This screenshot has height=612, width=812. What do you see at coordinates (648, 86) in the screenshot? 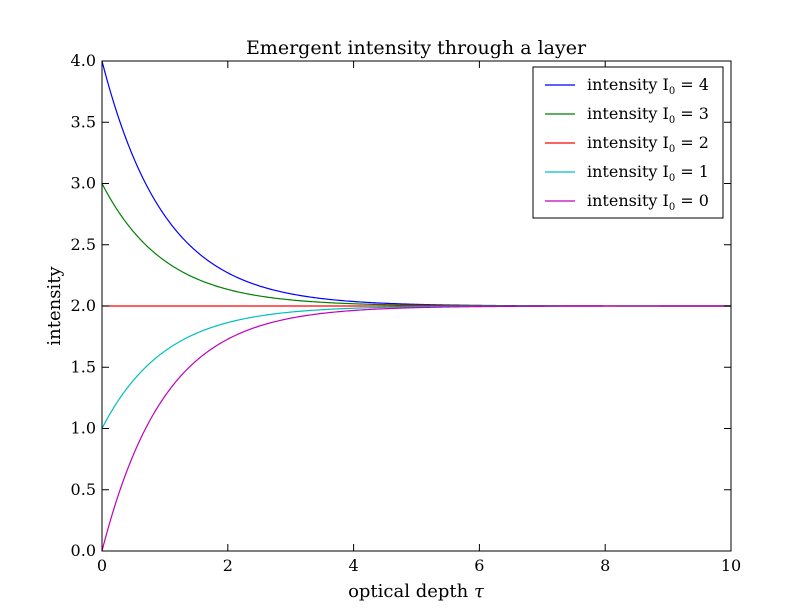
I see `legend-entry-label: intensity I0 = 4` at bounding box center [648, 86].